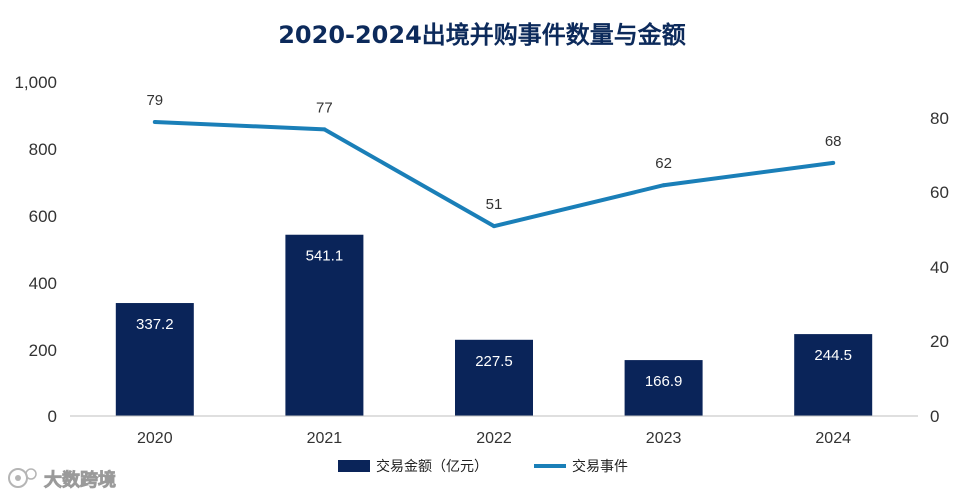  What do you see at coordinates (43, 283) in the screenshot?
I see `left-tick-label: 400` at bounding box center [43, 283].